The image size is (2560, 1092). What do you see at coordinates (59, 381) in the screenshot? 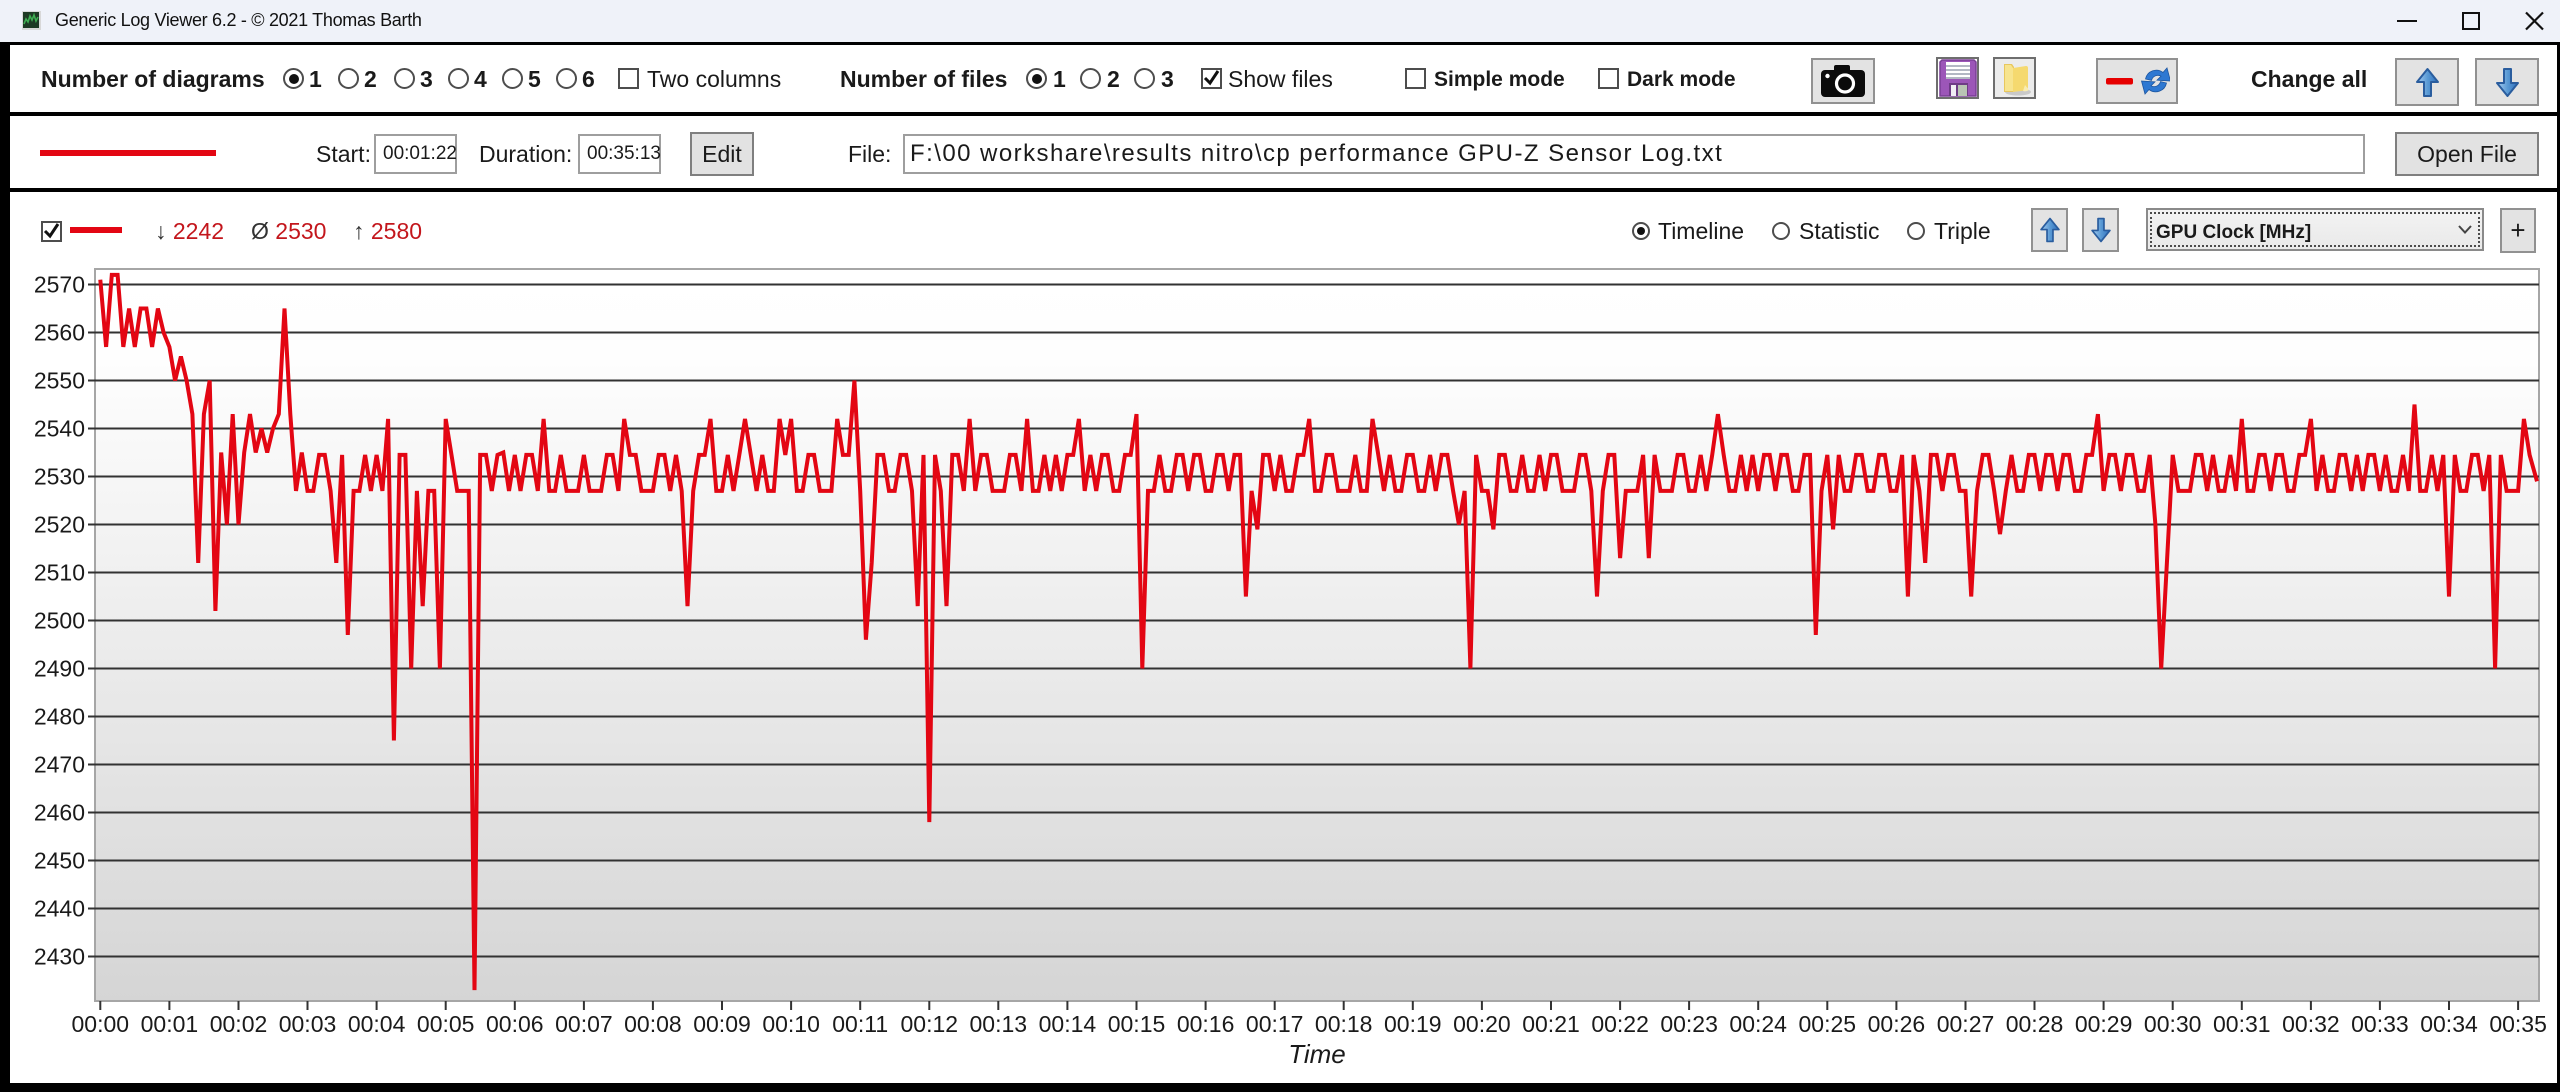
I see `svg-text: 2550` at bounding box center [59, 381].